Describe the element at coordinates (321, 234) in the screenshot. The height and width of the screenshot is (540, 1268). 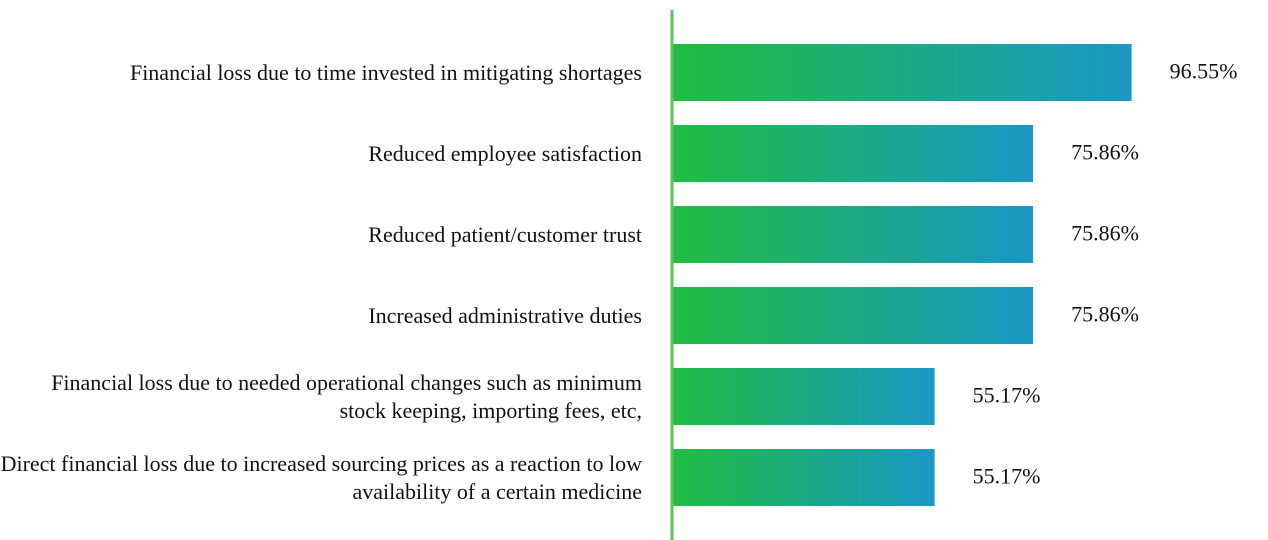
I see `category-label: Reduced patient/customer trust` at that location.